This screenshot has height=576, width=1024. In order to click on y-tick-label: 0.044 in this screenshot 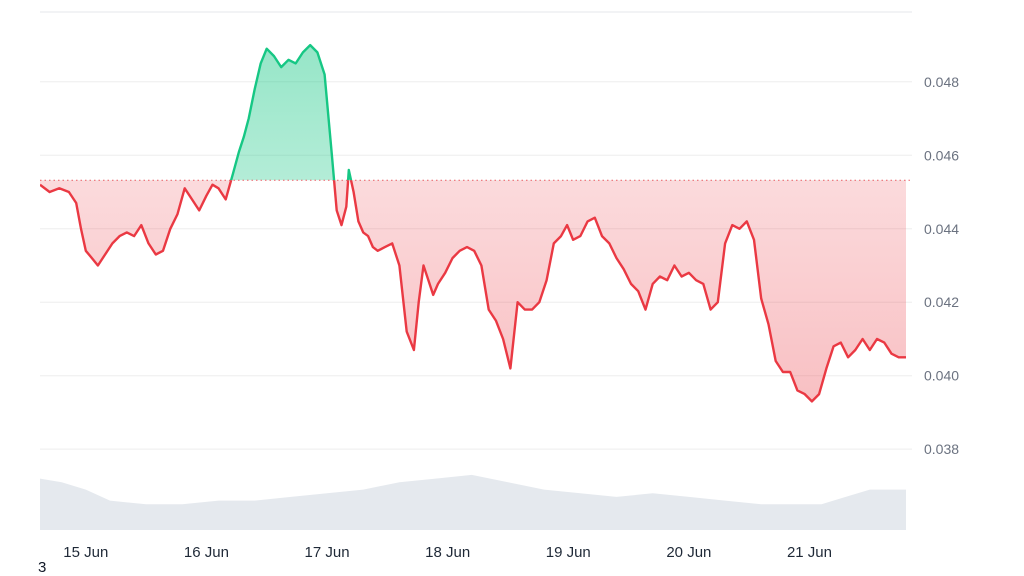, I will do `click(941, 229)`.